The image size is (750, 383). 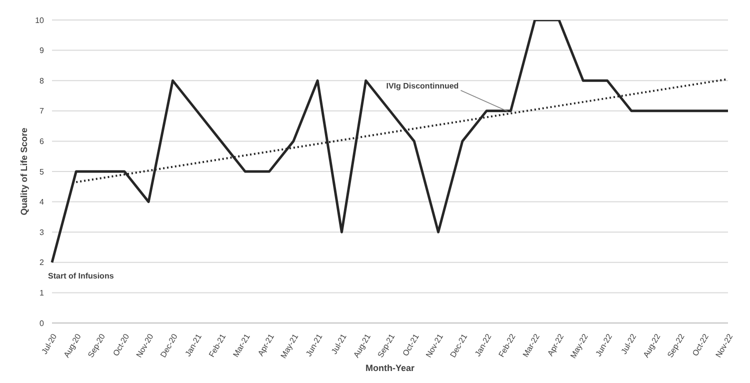 I want to click on y-tick-label: 7, so click(x=42, y=111).